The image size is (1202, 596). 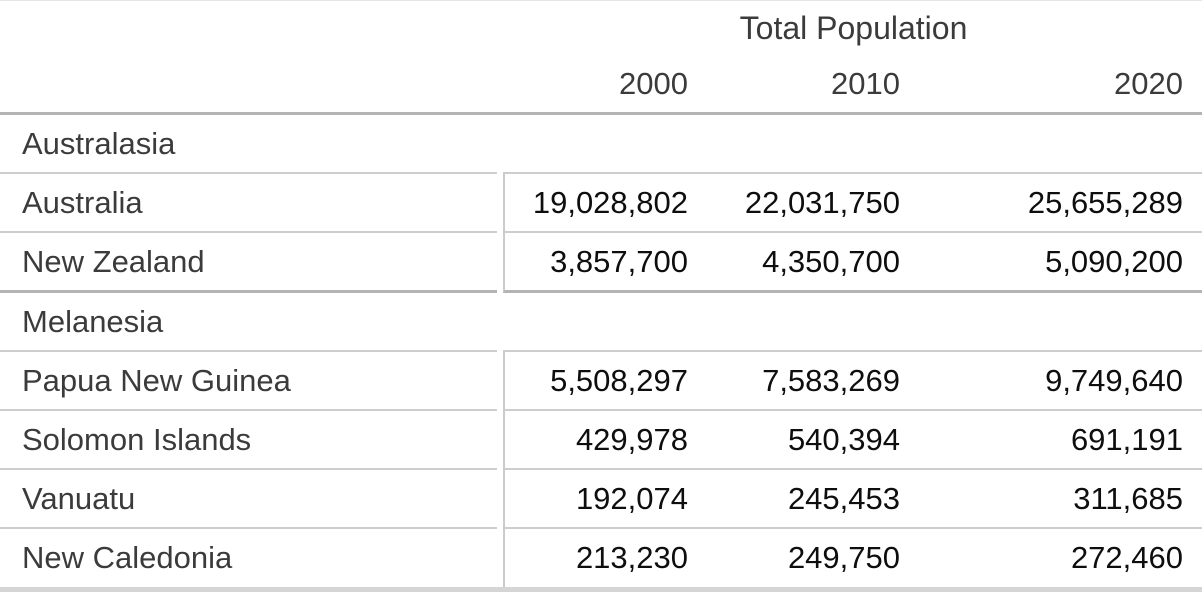 I want to click on value-2000: 429,978, so click(x=631, y=439).